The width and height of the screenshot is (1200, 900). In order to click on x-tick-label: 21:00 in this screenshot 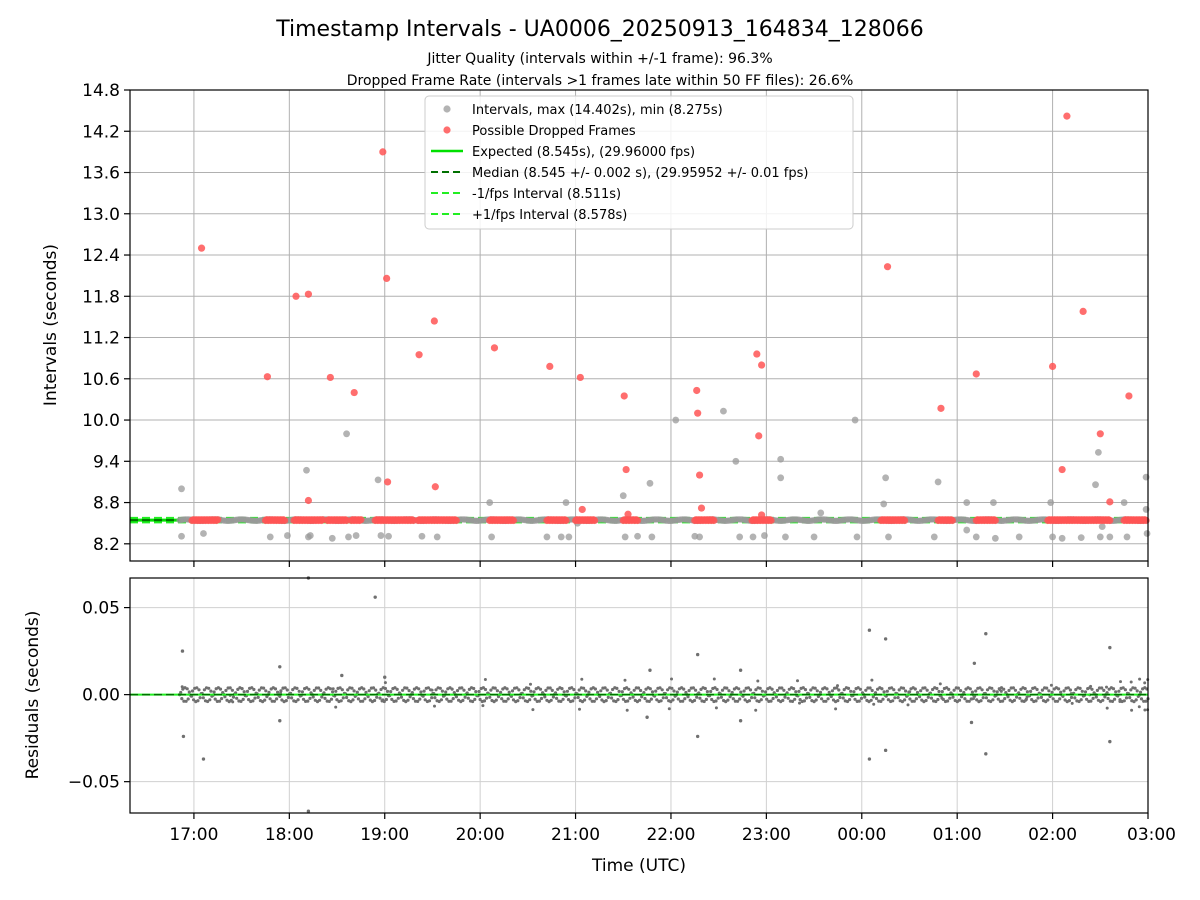, I will do `click(575, 835)`.